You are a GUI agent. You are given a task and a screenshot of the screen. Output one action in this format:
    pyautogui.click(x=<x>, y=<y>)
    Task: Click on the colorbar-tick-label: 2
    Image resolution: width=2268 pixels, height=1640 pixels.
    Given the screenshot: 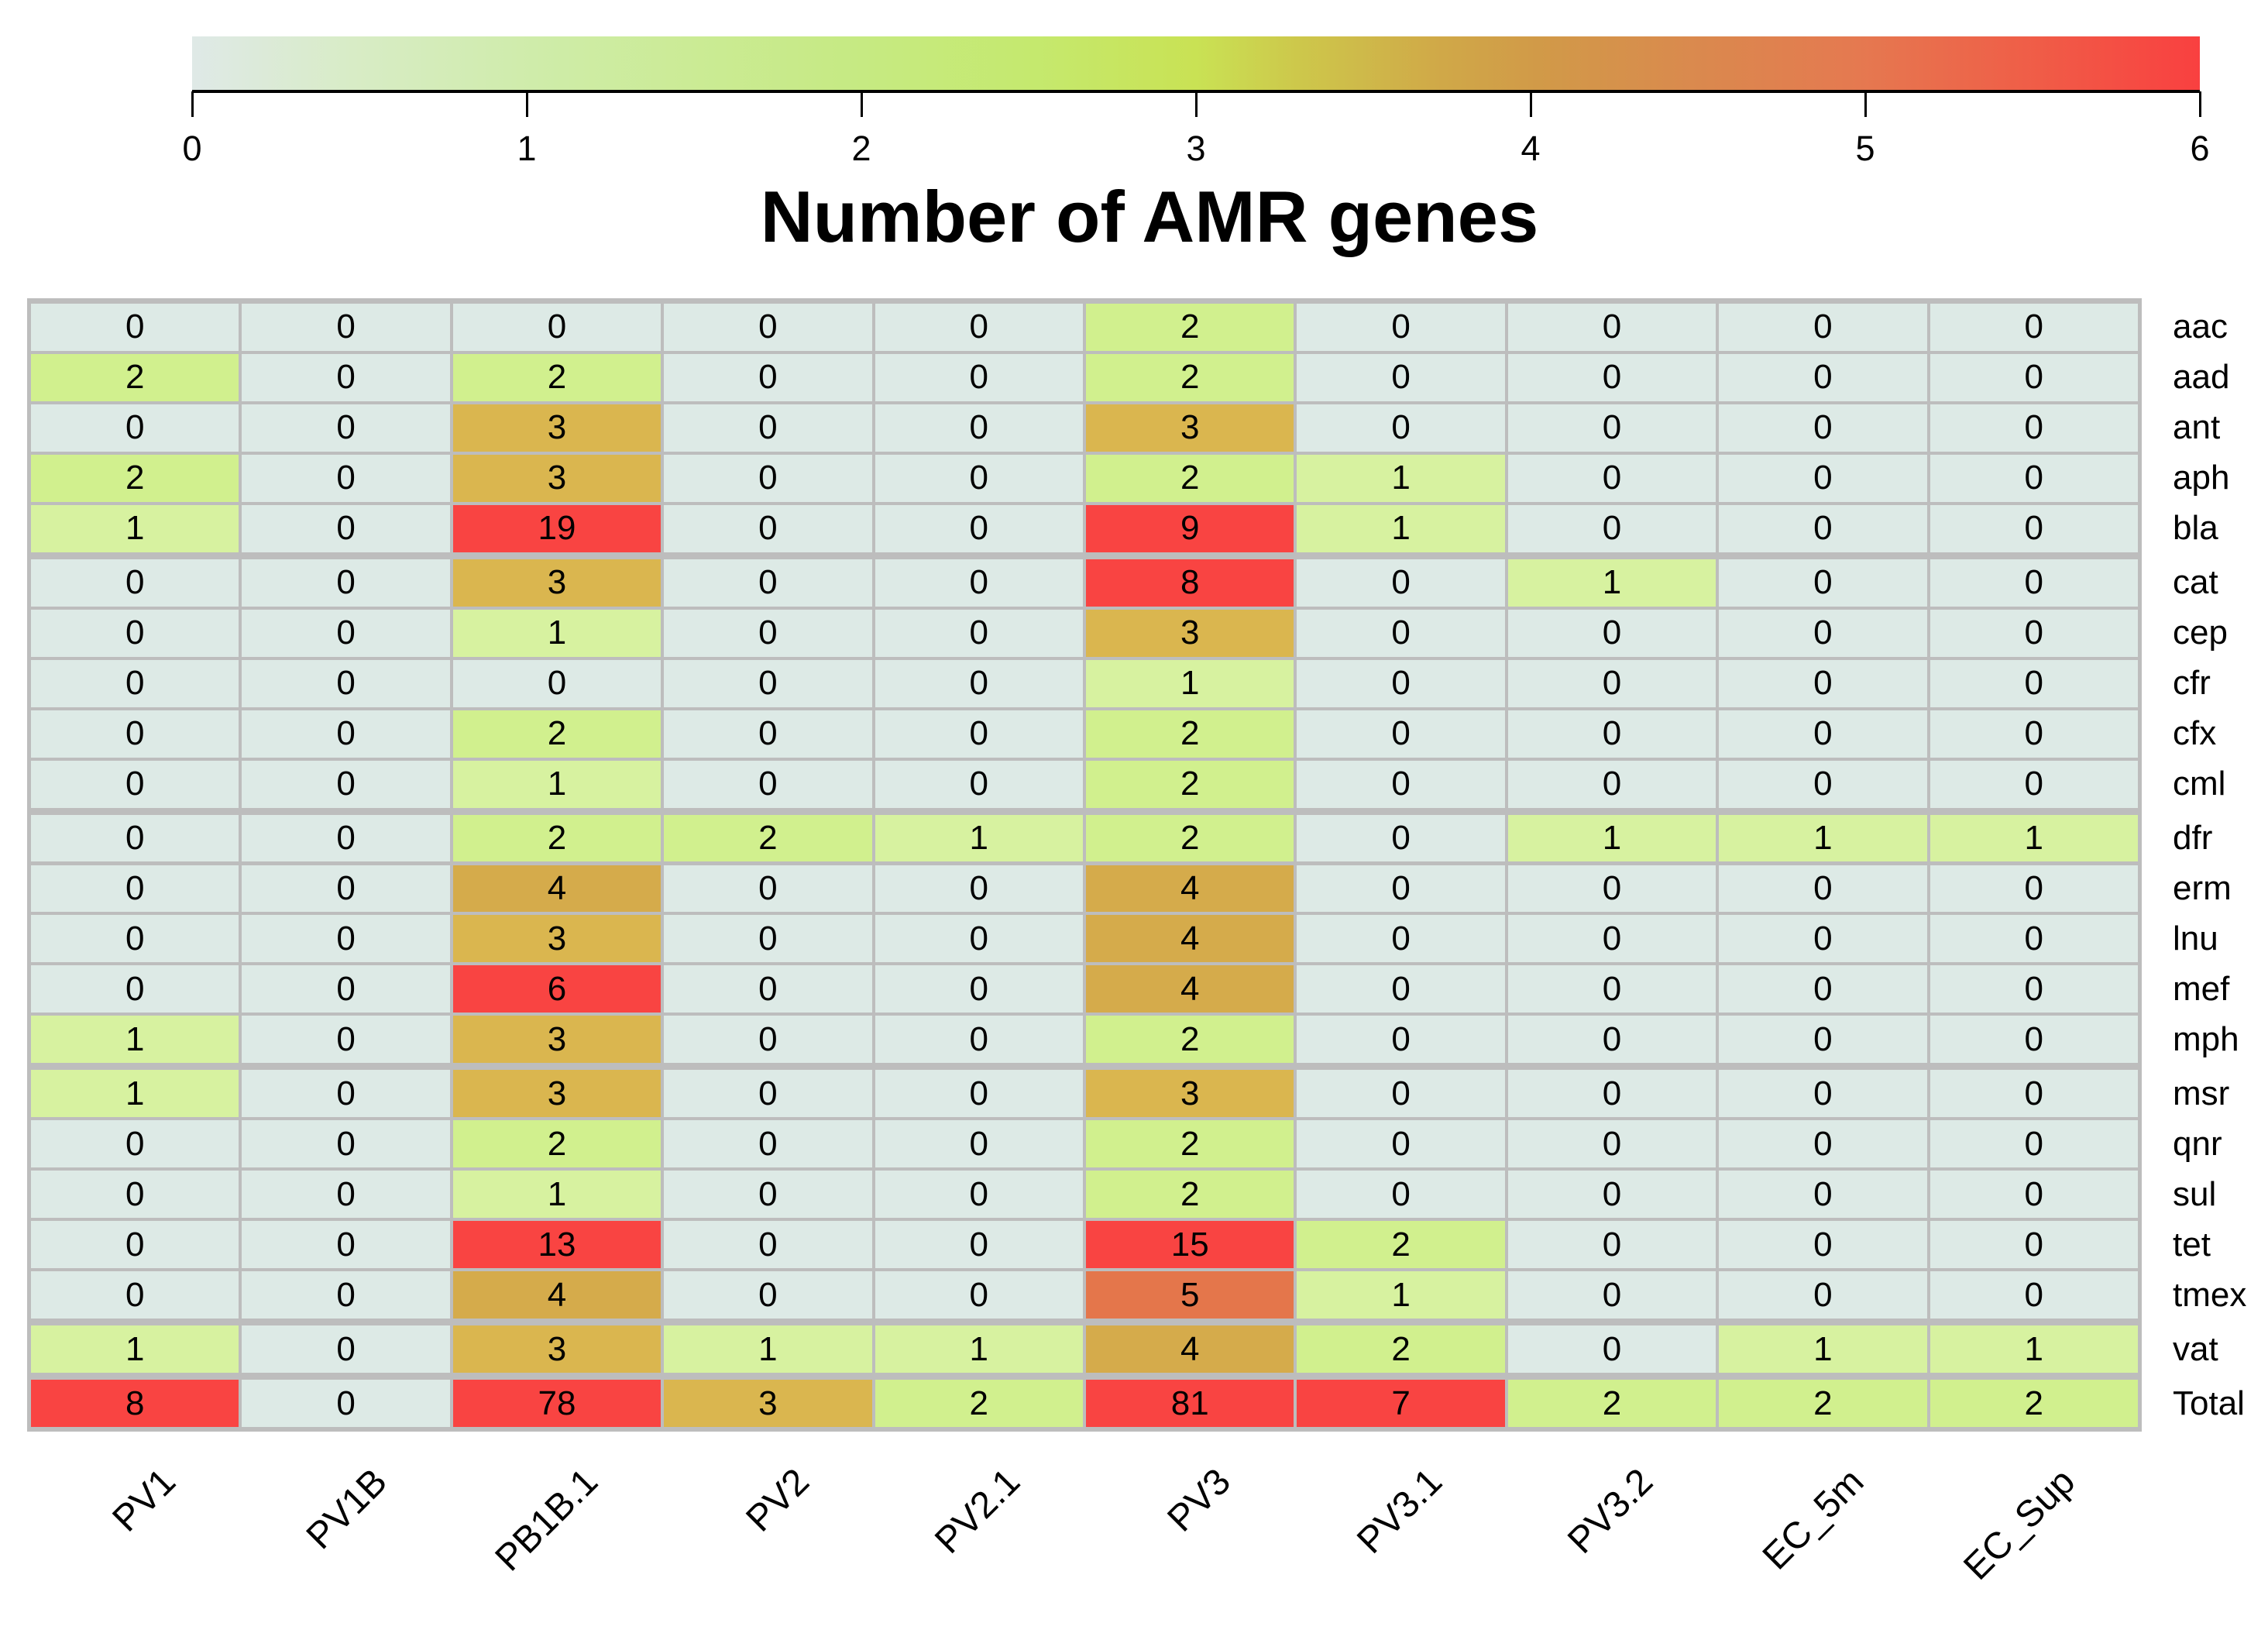 What is the action you would take?
    pyautogui.click(x=861, y=148)
    